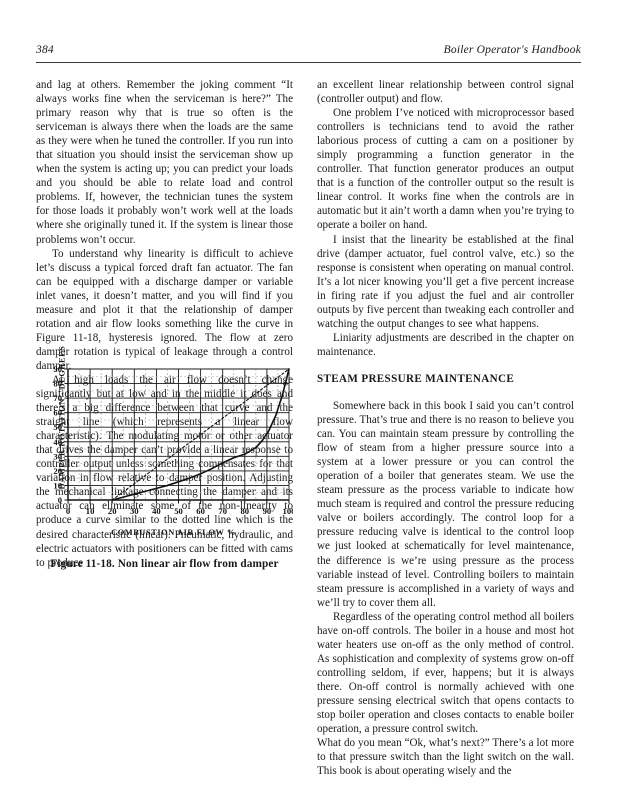 This screenshot has height=800, width=617. Describe the element at coordinates (112, 511) in the screenshot. I see `x-tick-label: 20` at that location.